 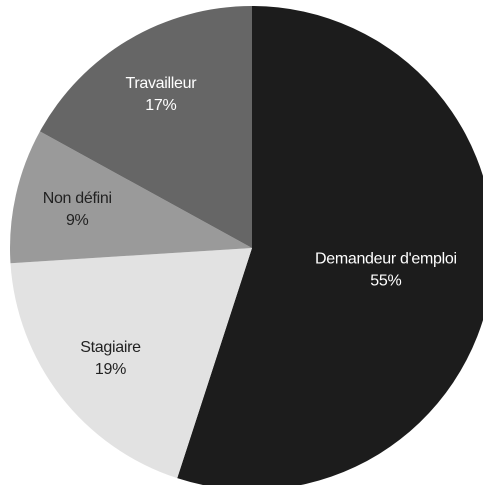 What do you see at coordinates (110, 369) in the screenshot?
I see `slice-value-label: 19%` at bounding box center [110, 369].